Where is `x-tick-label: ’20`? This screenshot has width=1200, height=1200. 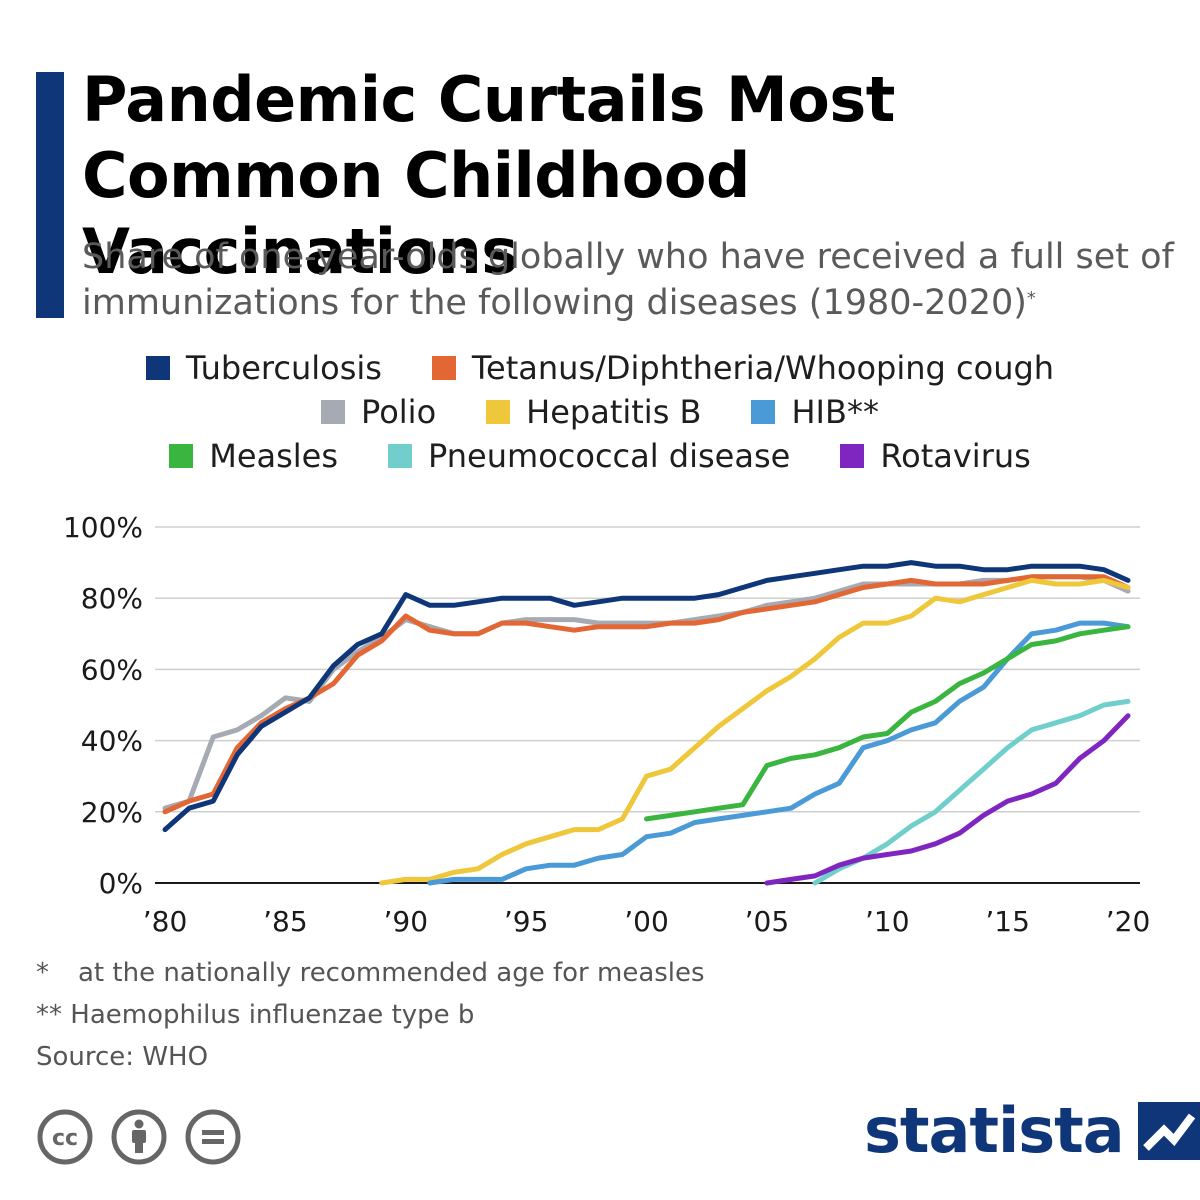
x-tick-label: ’20 is located at coordinates (1128, 921).